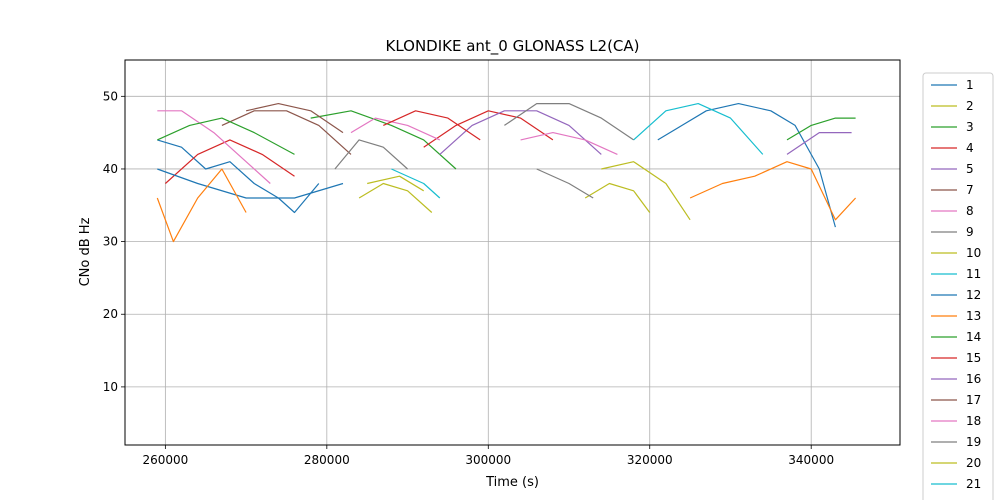  Describe the element at coordinates (650, 460) in the screenshot. I see `x-tick-label: 320000` at that location.